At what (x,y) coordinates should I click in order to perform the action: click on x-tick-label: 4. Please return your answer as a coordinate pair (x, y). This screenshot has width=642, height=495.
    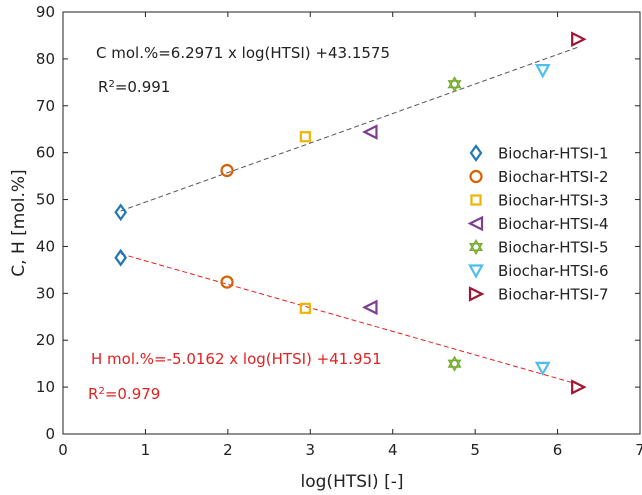
    Looking at the image, I should click on (393, 450).